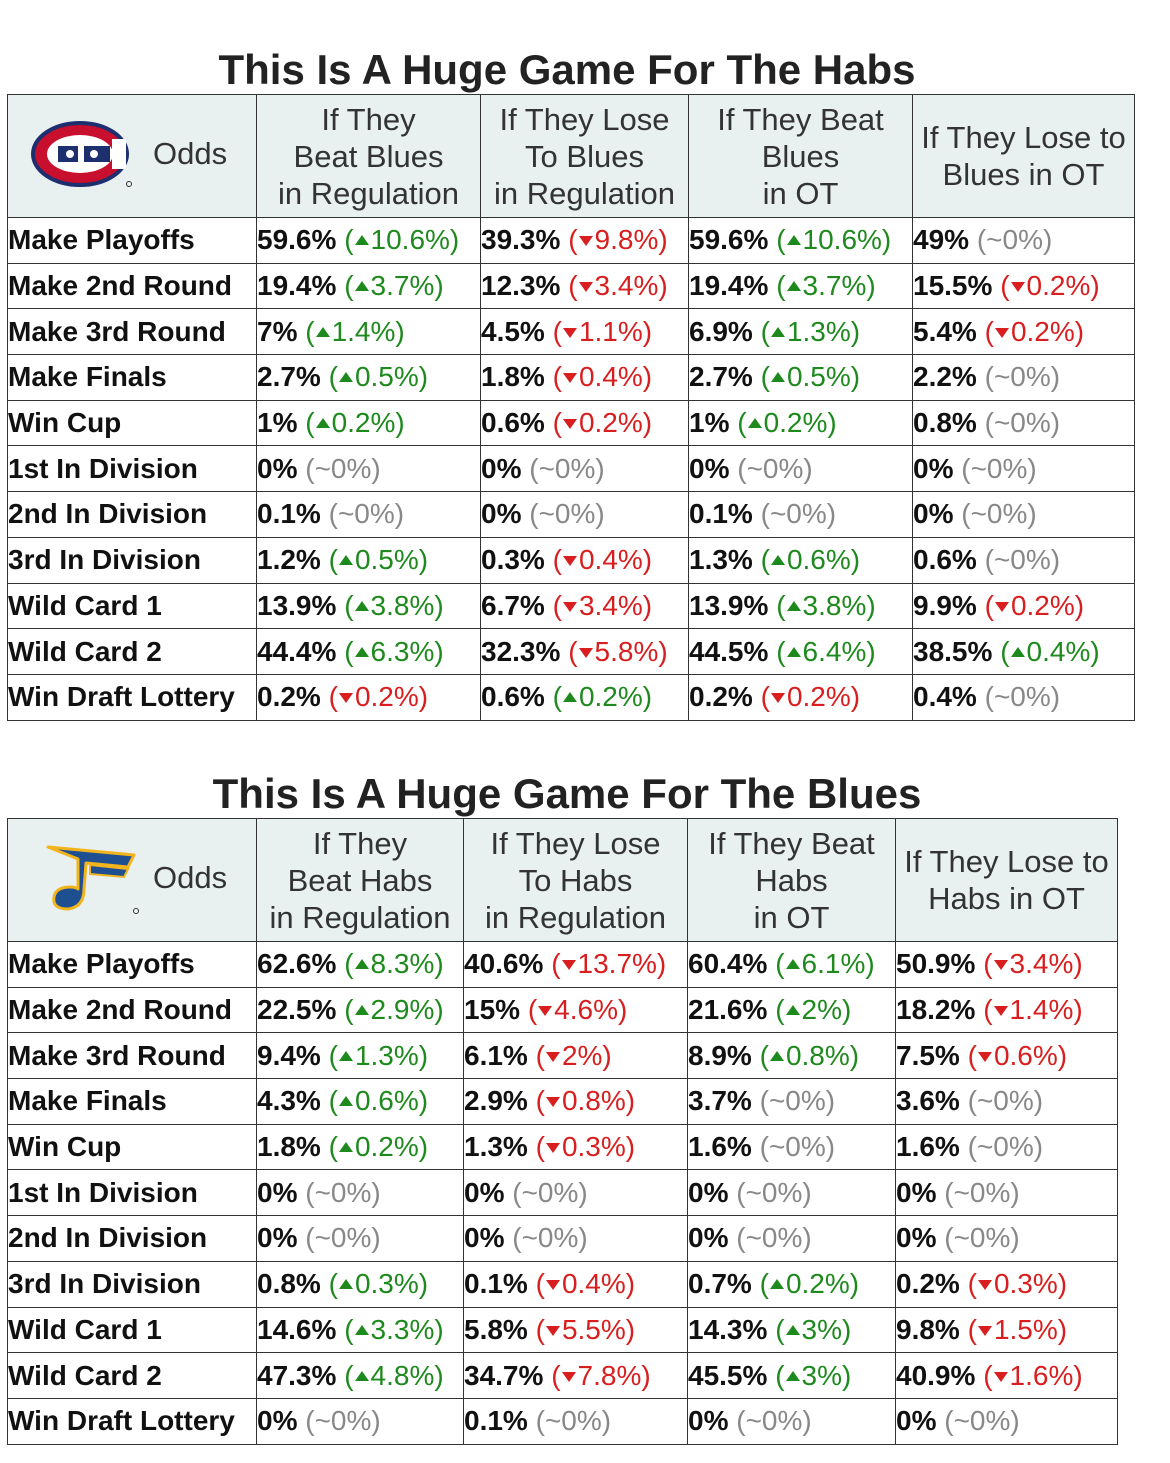 The height and width of the screenshot is (1463, 1170). What do you see at coordinates (936, 964) in the screenshot?
I see `odds-value: 50.9%` at bounding box center [936, 964].